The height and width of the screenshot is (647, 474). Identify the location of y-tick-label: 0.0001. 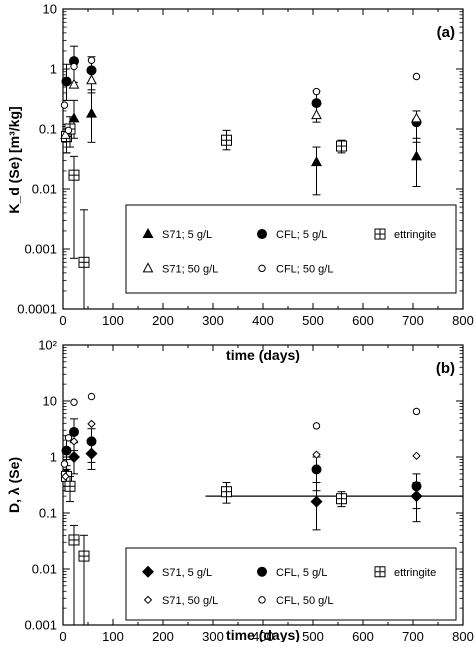
(37, 309).